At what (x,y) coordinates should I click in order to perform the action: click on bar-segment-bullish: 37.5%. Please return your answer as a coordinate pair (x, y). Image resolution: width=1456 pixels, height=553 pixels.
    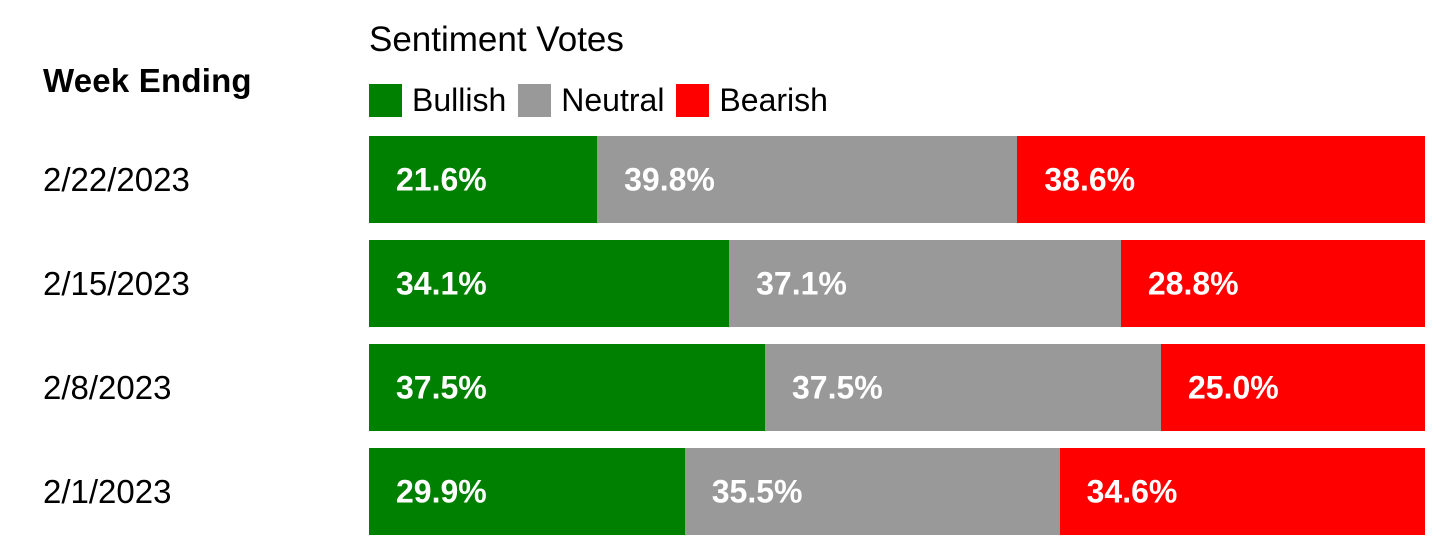
    Looking at the image, I should click on (567, 387).